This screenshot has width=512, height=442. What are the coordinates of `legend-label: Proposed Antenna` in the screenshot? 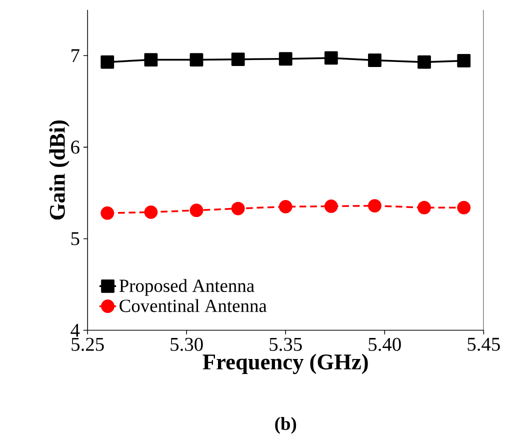 It's located at (186, 287).